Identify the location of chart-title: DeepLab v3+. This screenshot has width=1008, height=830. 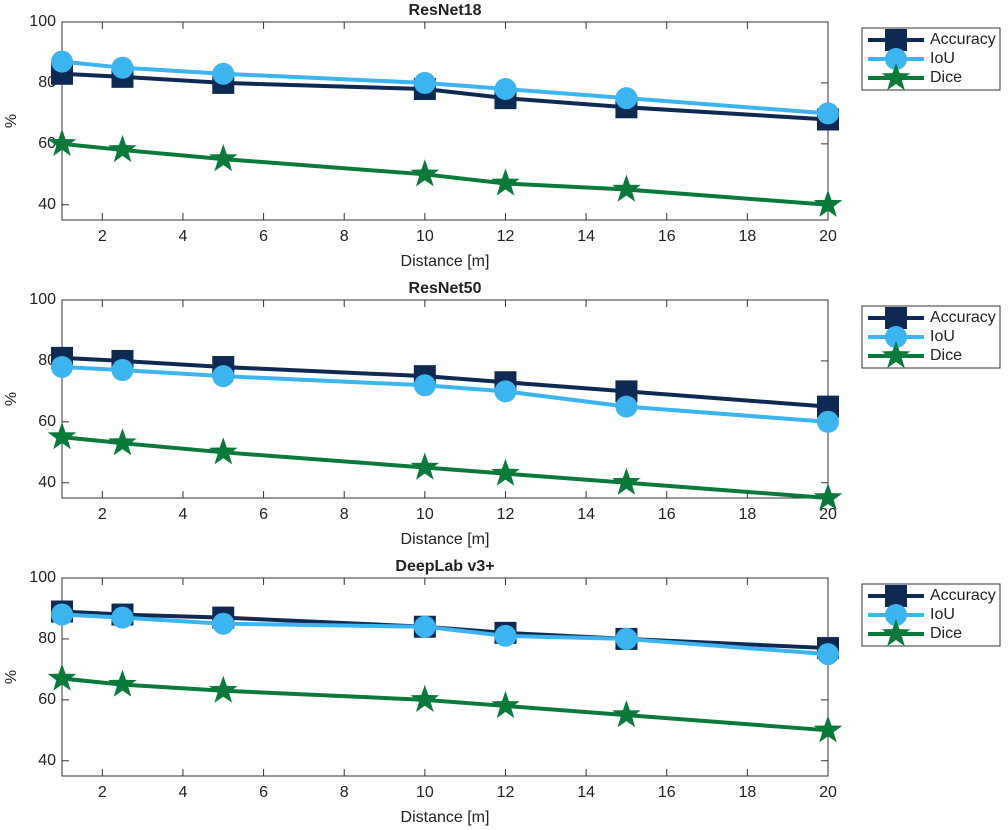
(444, 566).